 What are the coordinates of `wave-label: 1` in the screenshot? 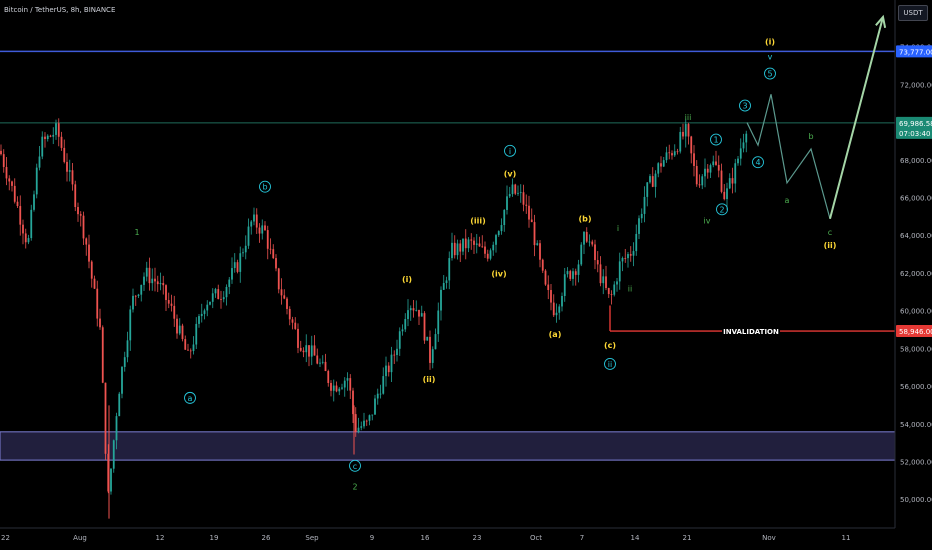 It's located at (136, 232).